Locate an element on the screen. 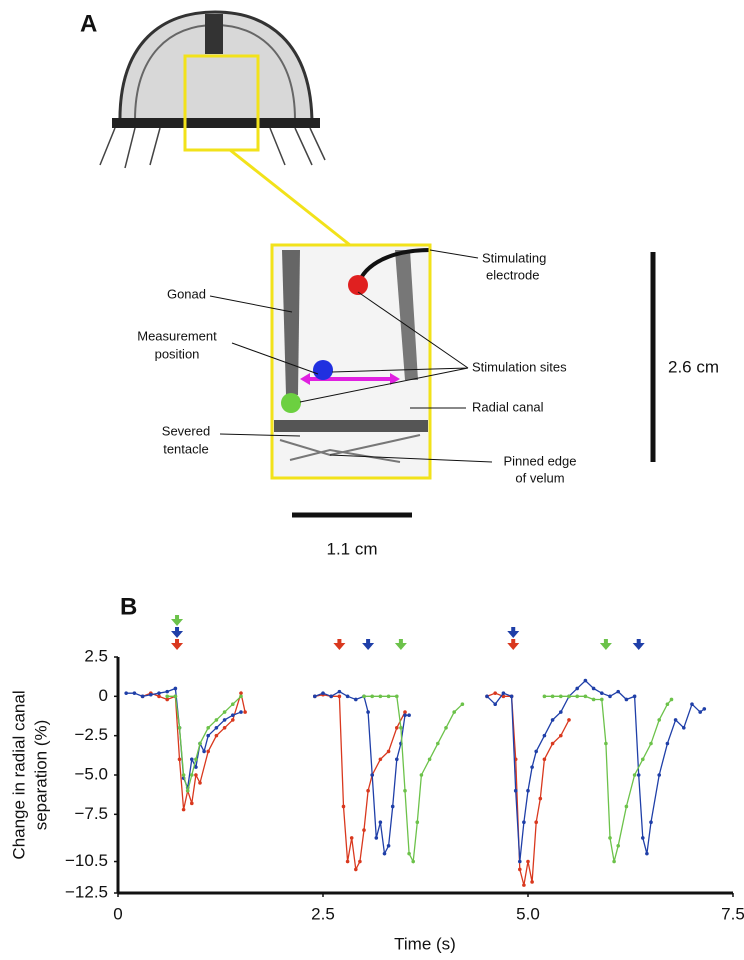 The image size is (744, 960). annotation: position is located at coordinates (177, 353).